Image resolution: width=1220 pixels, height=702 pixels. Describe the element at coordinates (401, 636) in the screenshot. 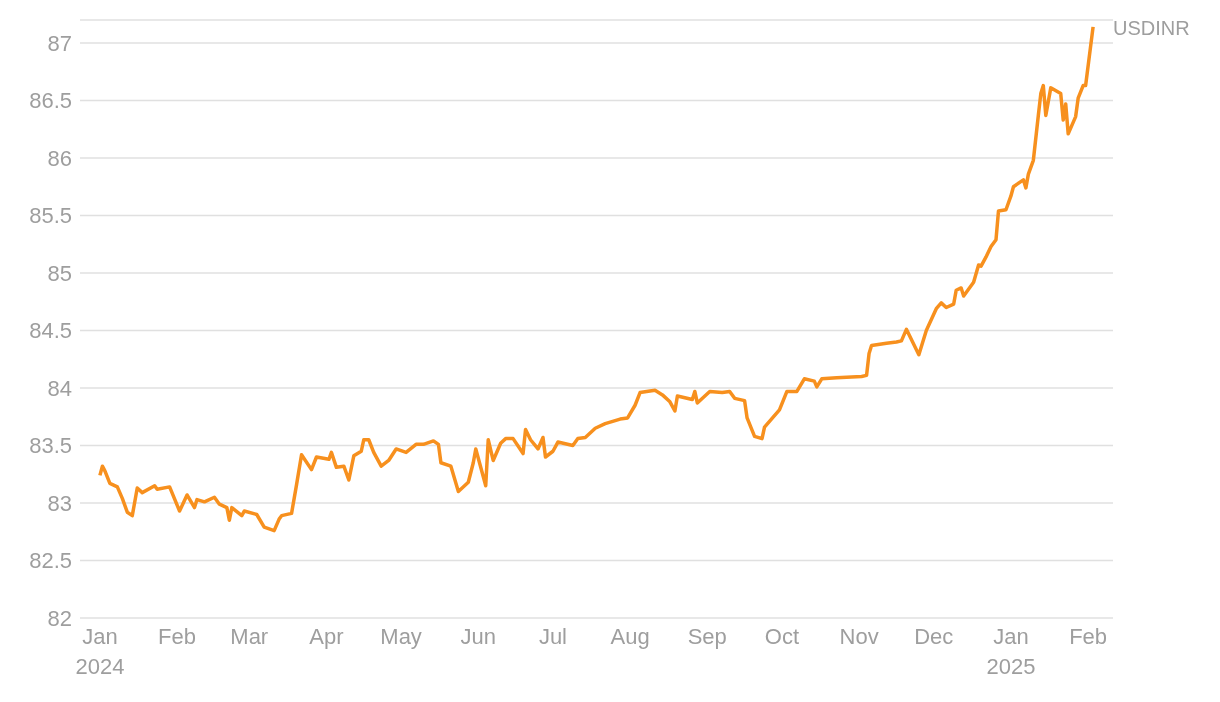

I see `x-tick-label: May` at that location.